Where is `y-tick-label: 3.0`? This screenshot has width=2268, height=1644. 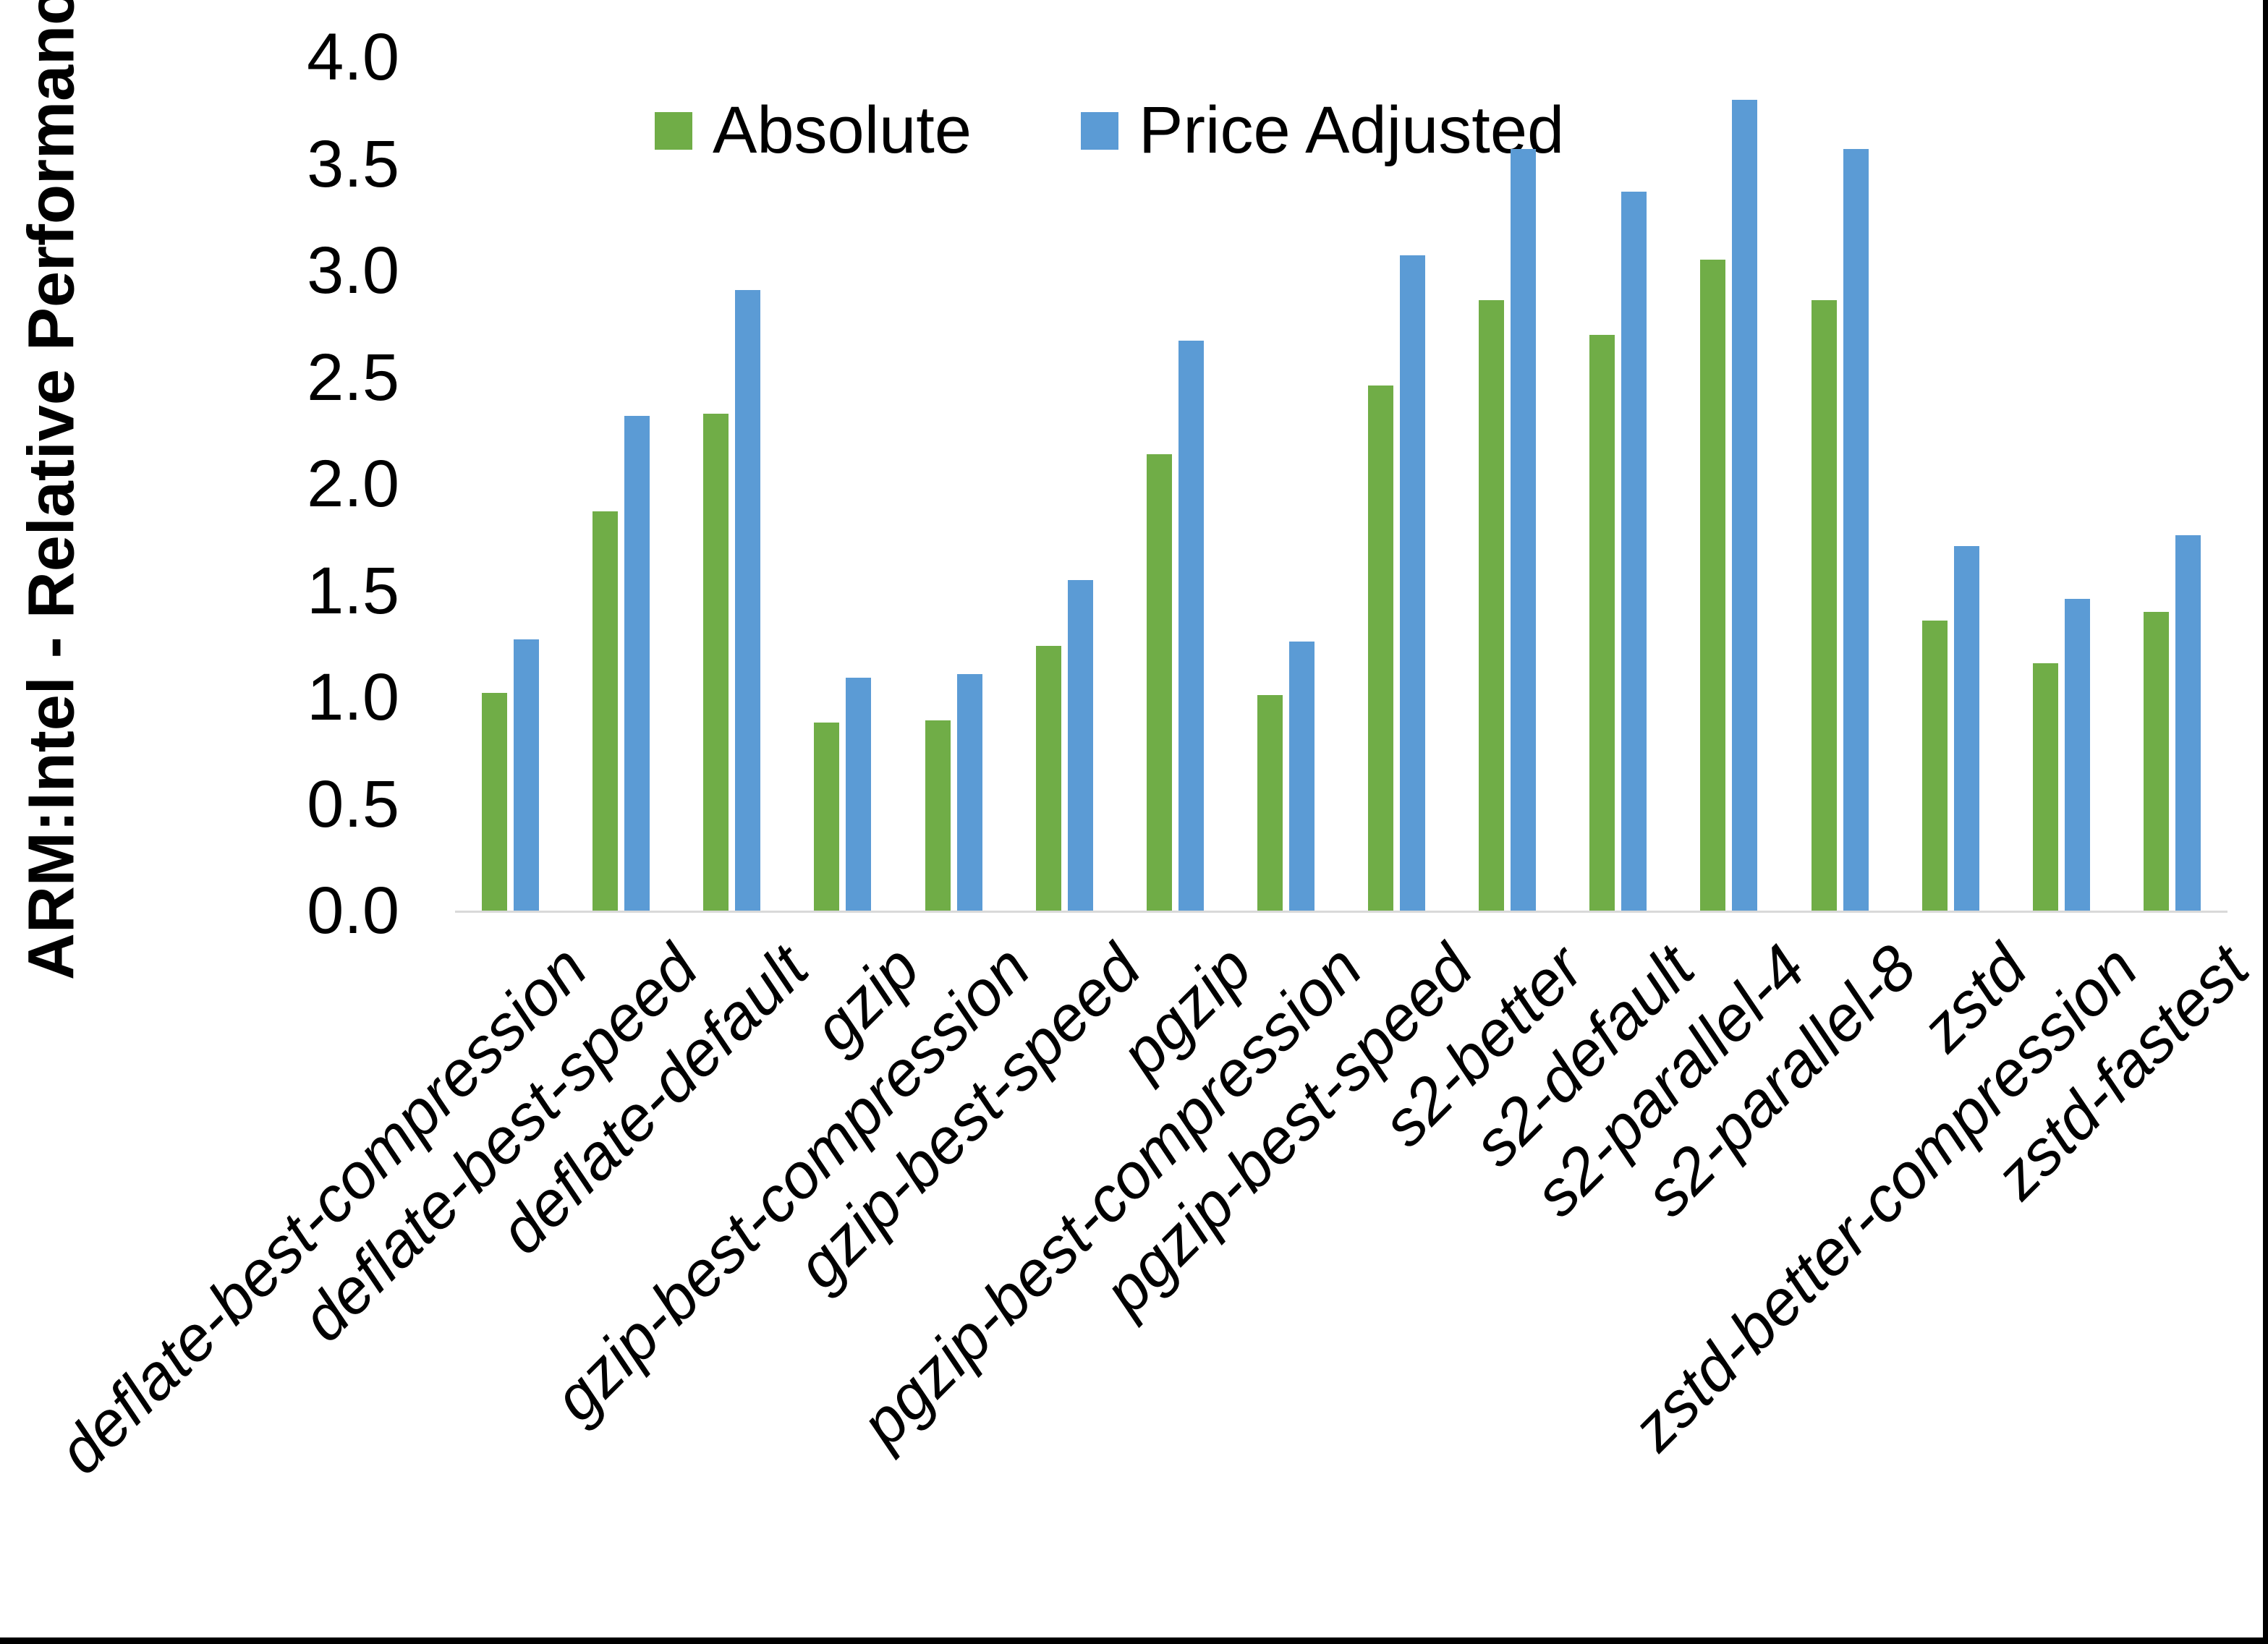
y-tick-label: 3.0 is located at coordinates (353, 270).